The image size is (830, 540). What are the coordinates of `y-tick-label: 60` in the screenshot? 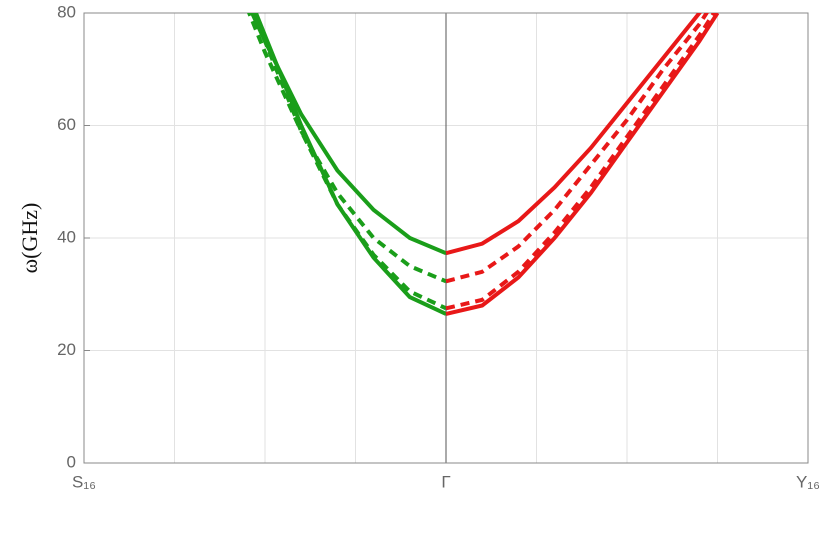 It's located at (66, 124).